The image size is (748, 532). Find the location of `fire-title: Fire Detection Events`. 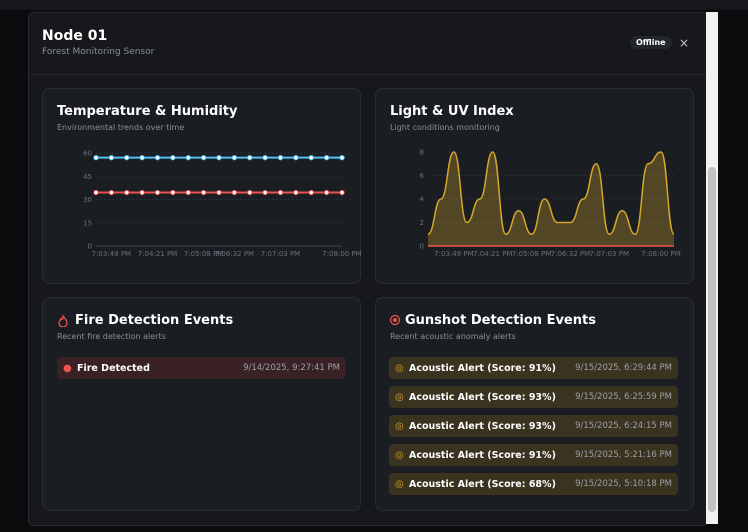

fire-title: Fire Detection Events is located at coordinates (154, 320).